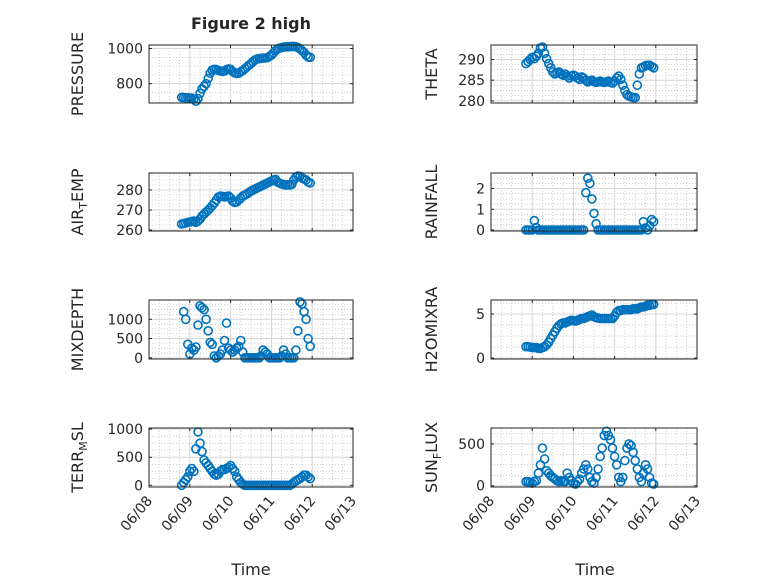  What do you see at coordinates (129, 85) in the screenshot?
I see `y-tick-label: 800` at bounding box center [129, 85].